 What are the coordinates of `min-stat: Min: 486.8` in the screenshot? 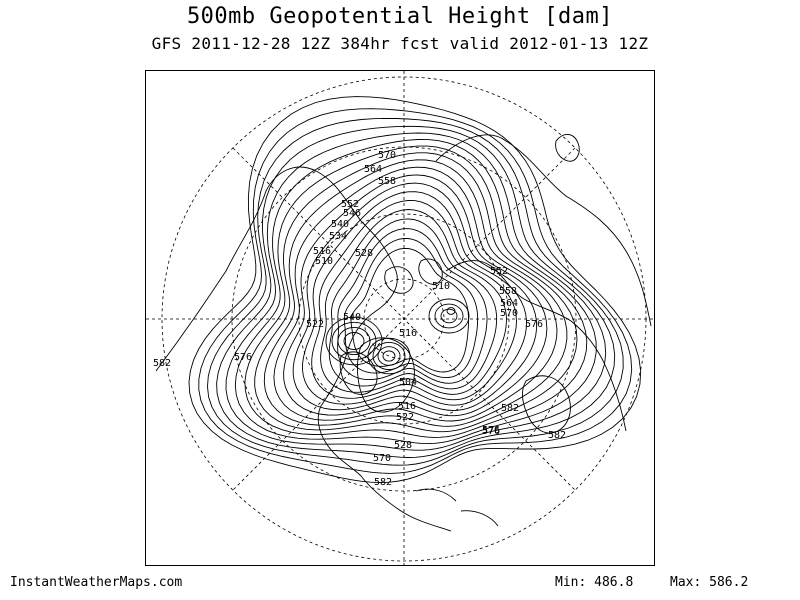 It's located at (594, 582).